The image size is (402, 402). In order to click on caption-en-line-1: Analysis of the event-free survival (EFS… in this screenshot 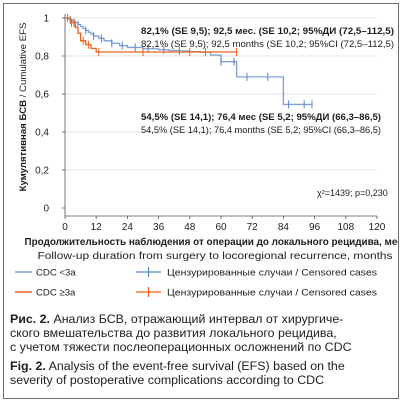, I will do `click(196, 365)`.